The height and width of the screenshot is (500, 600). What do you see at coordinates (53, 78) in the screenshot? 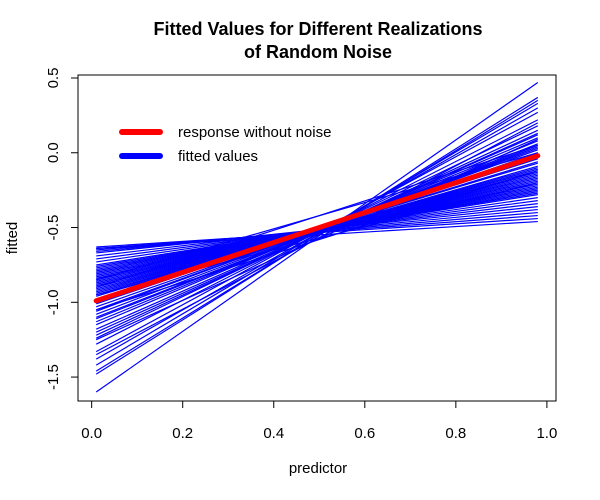
I see `y-tick-label-4: 0.5` at bounding box center [53, 78].